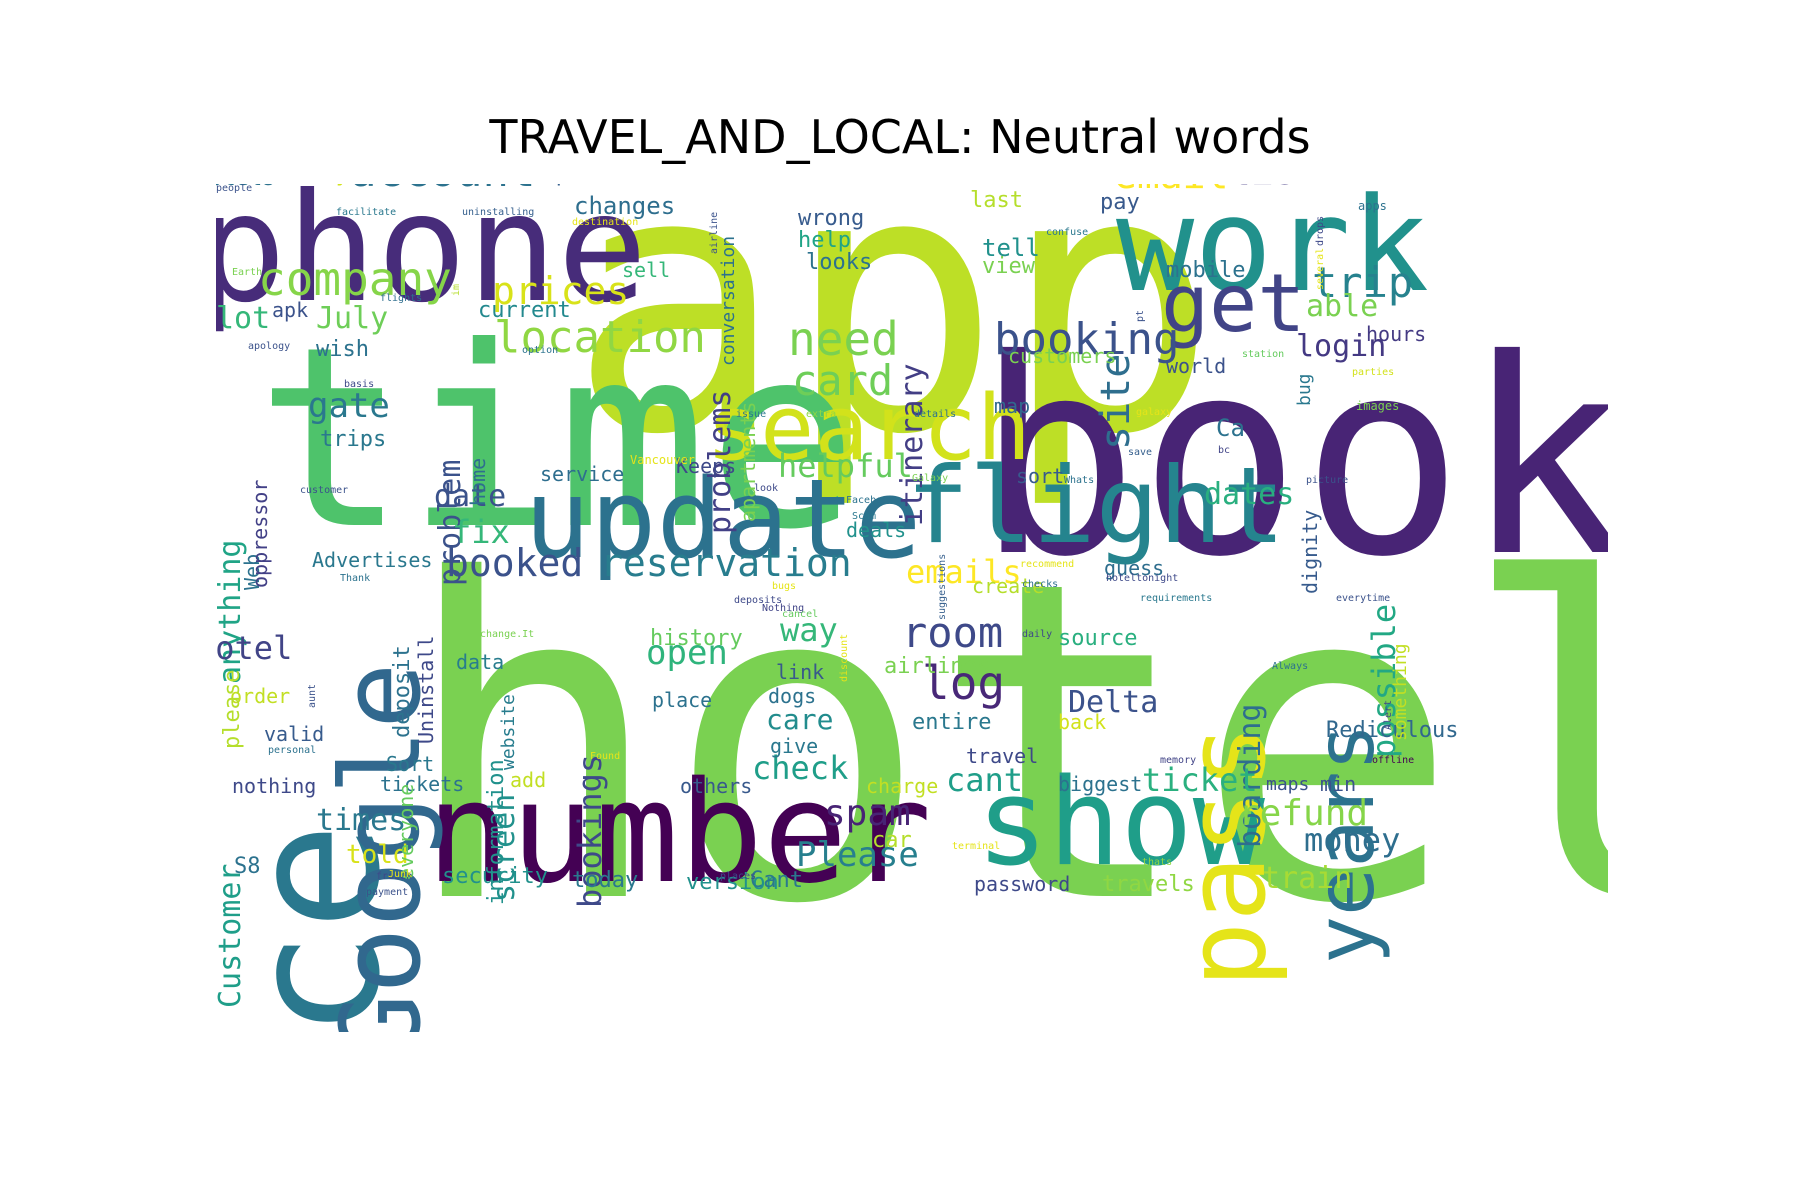 The image size is (1800, 1200). Describe the element at coordinates (1087, 339) in the screenshot. I see `cloud-word: booking` at that location.